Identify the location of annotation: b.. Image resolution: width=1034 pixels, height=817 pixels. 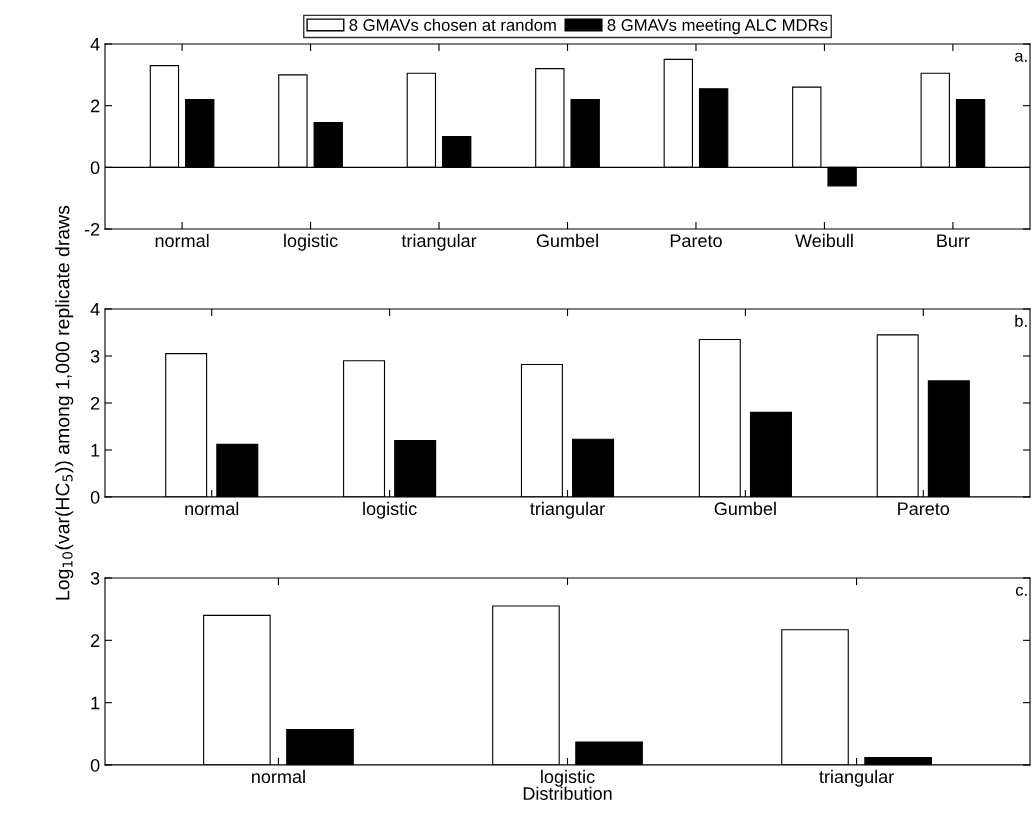
(1021, 320).